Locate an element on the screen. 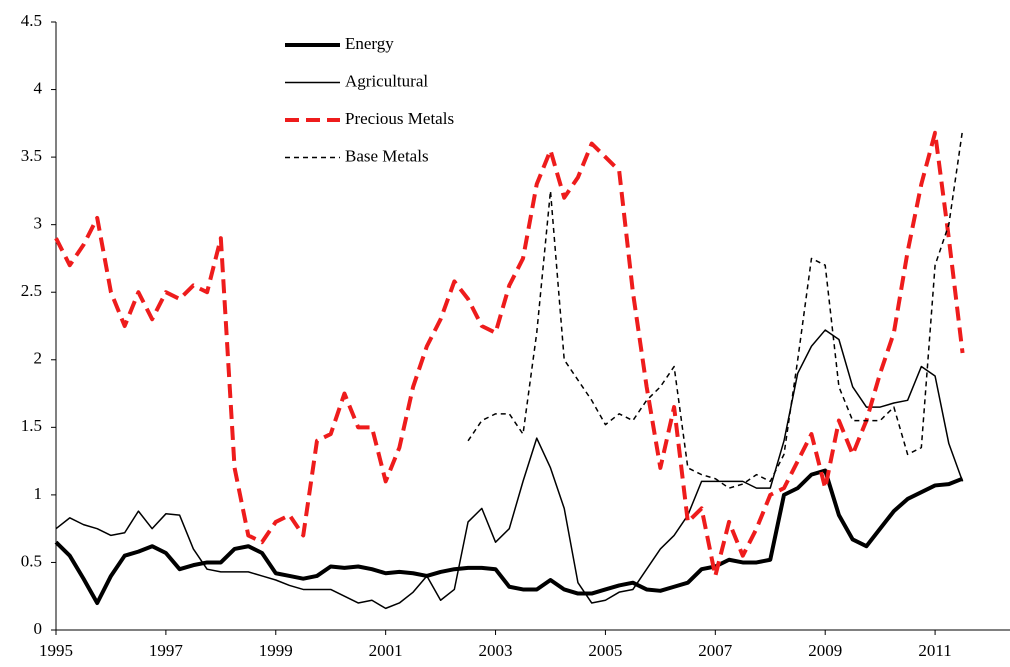  x-tick-label: 2009 is located at coordinates (825, 650).